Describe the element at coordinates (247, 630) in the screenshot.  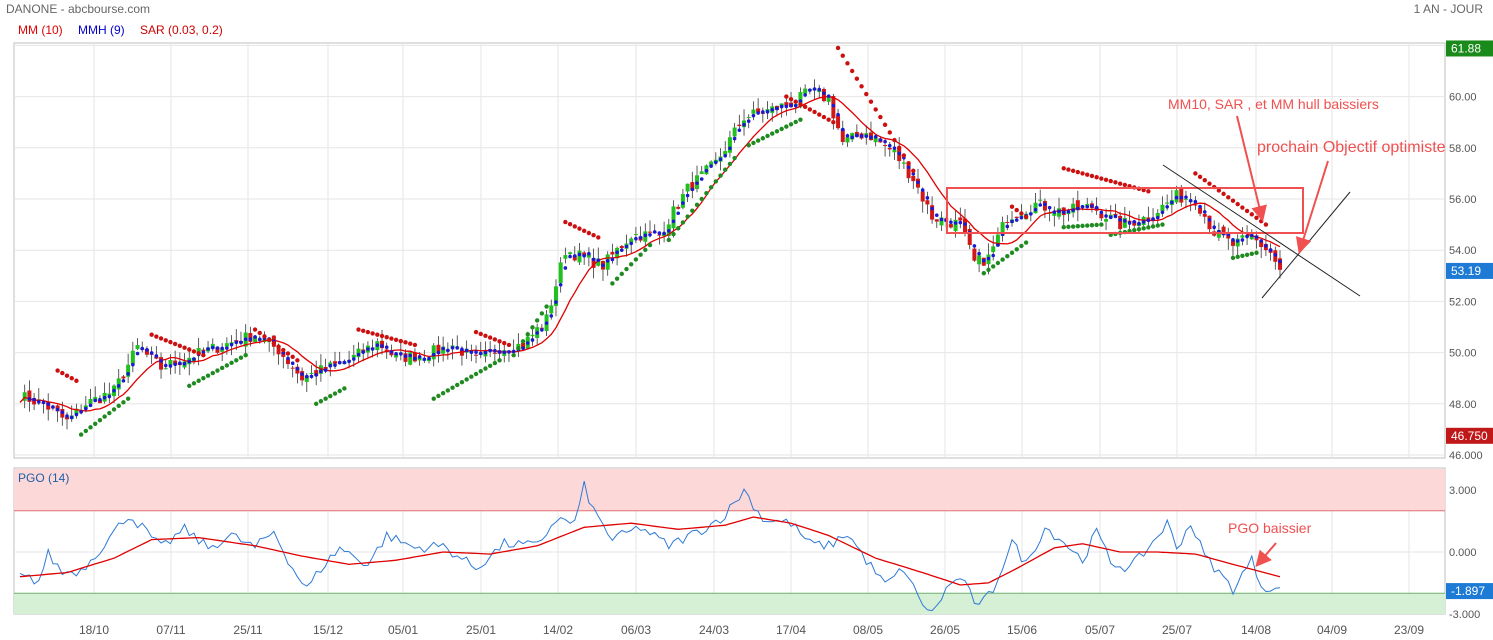
I see `x-tick-label: 25/11` at that location.